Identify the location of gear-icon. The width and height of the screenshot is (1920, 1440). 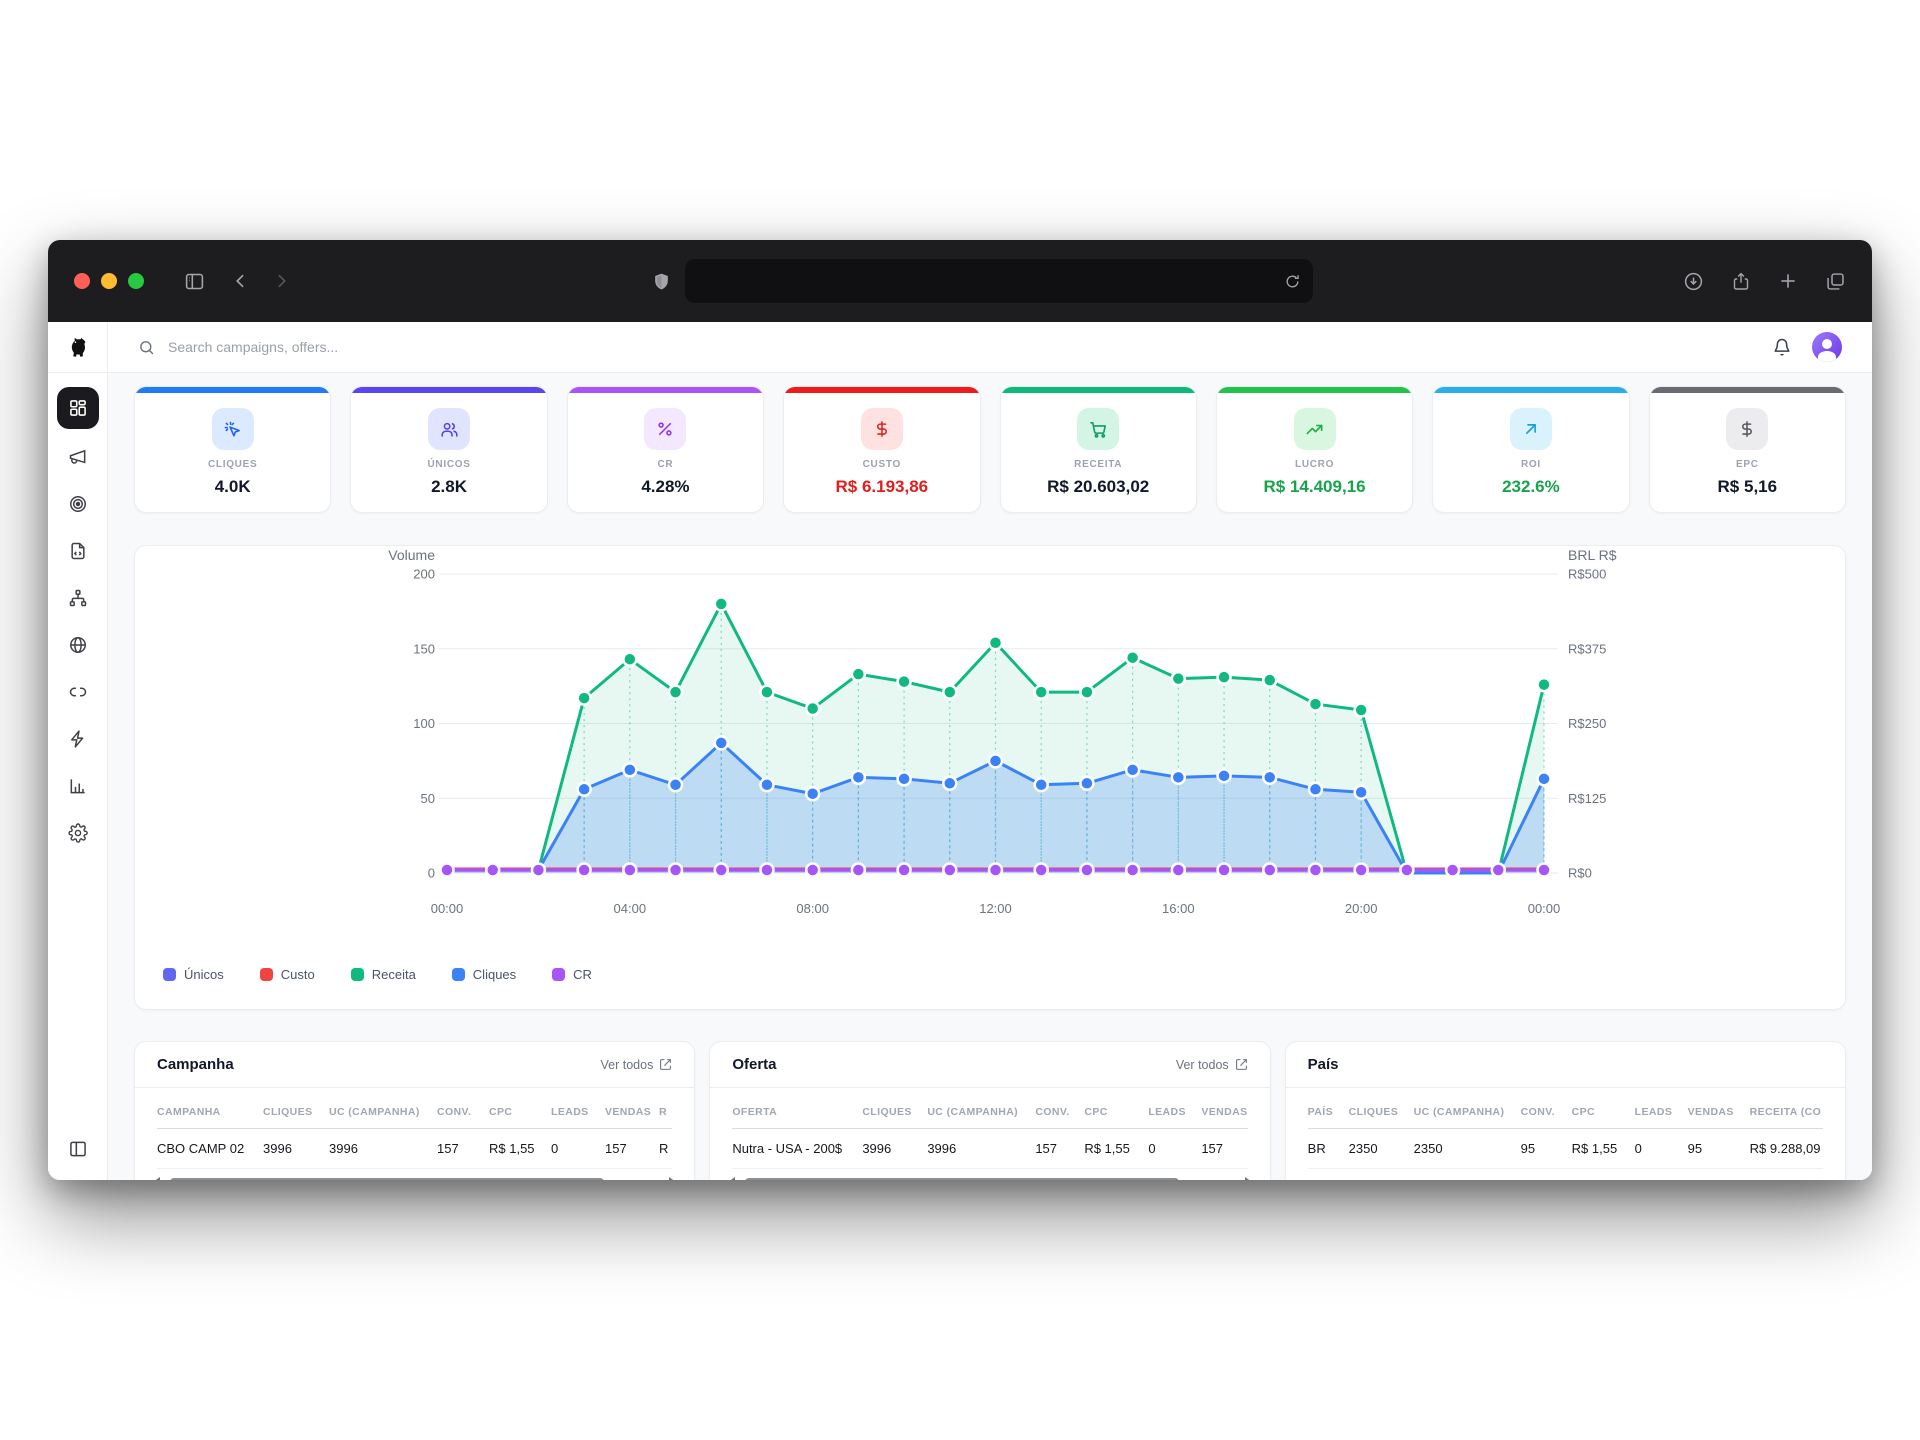
(77, 833).